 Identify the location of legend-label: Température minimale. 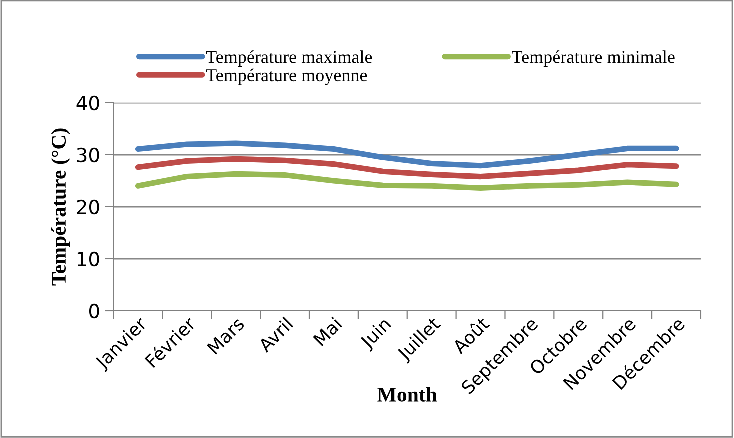
(593, 58).